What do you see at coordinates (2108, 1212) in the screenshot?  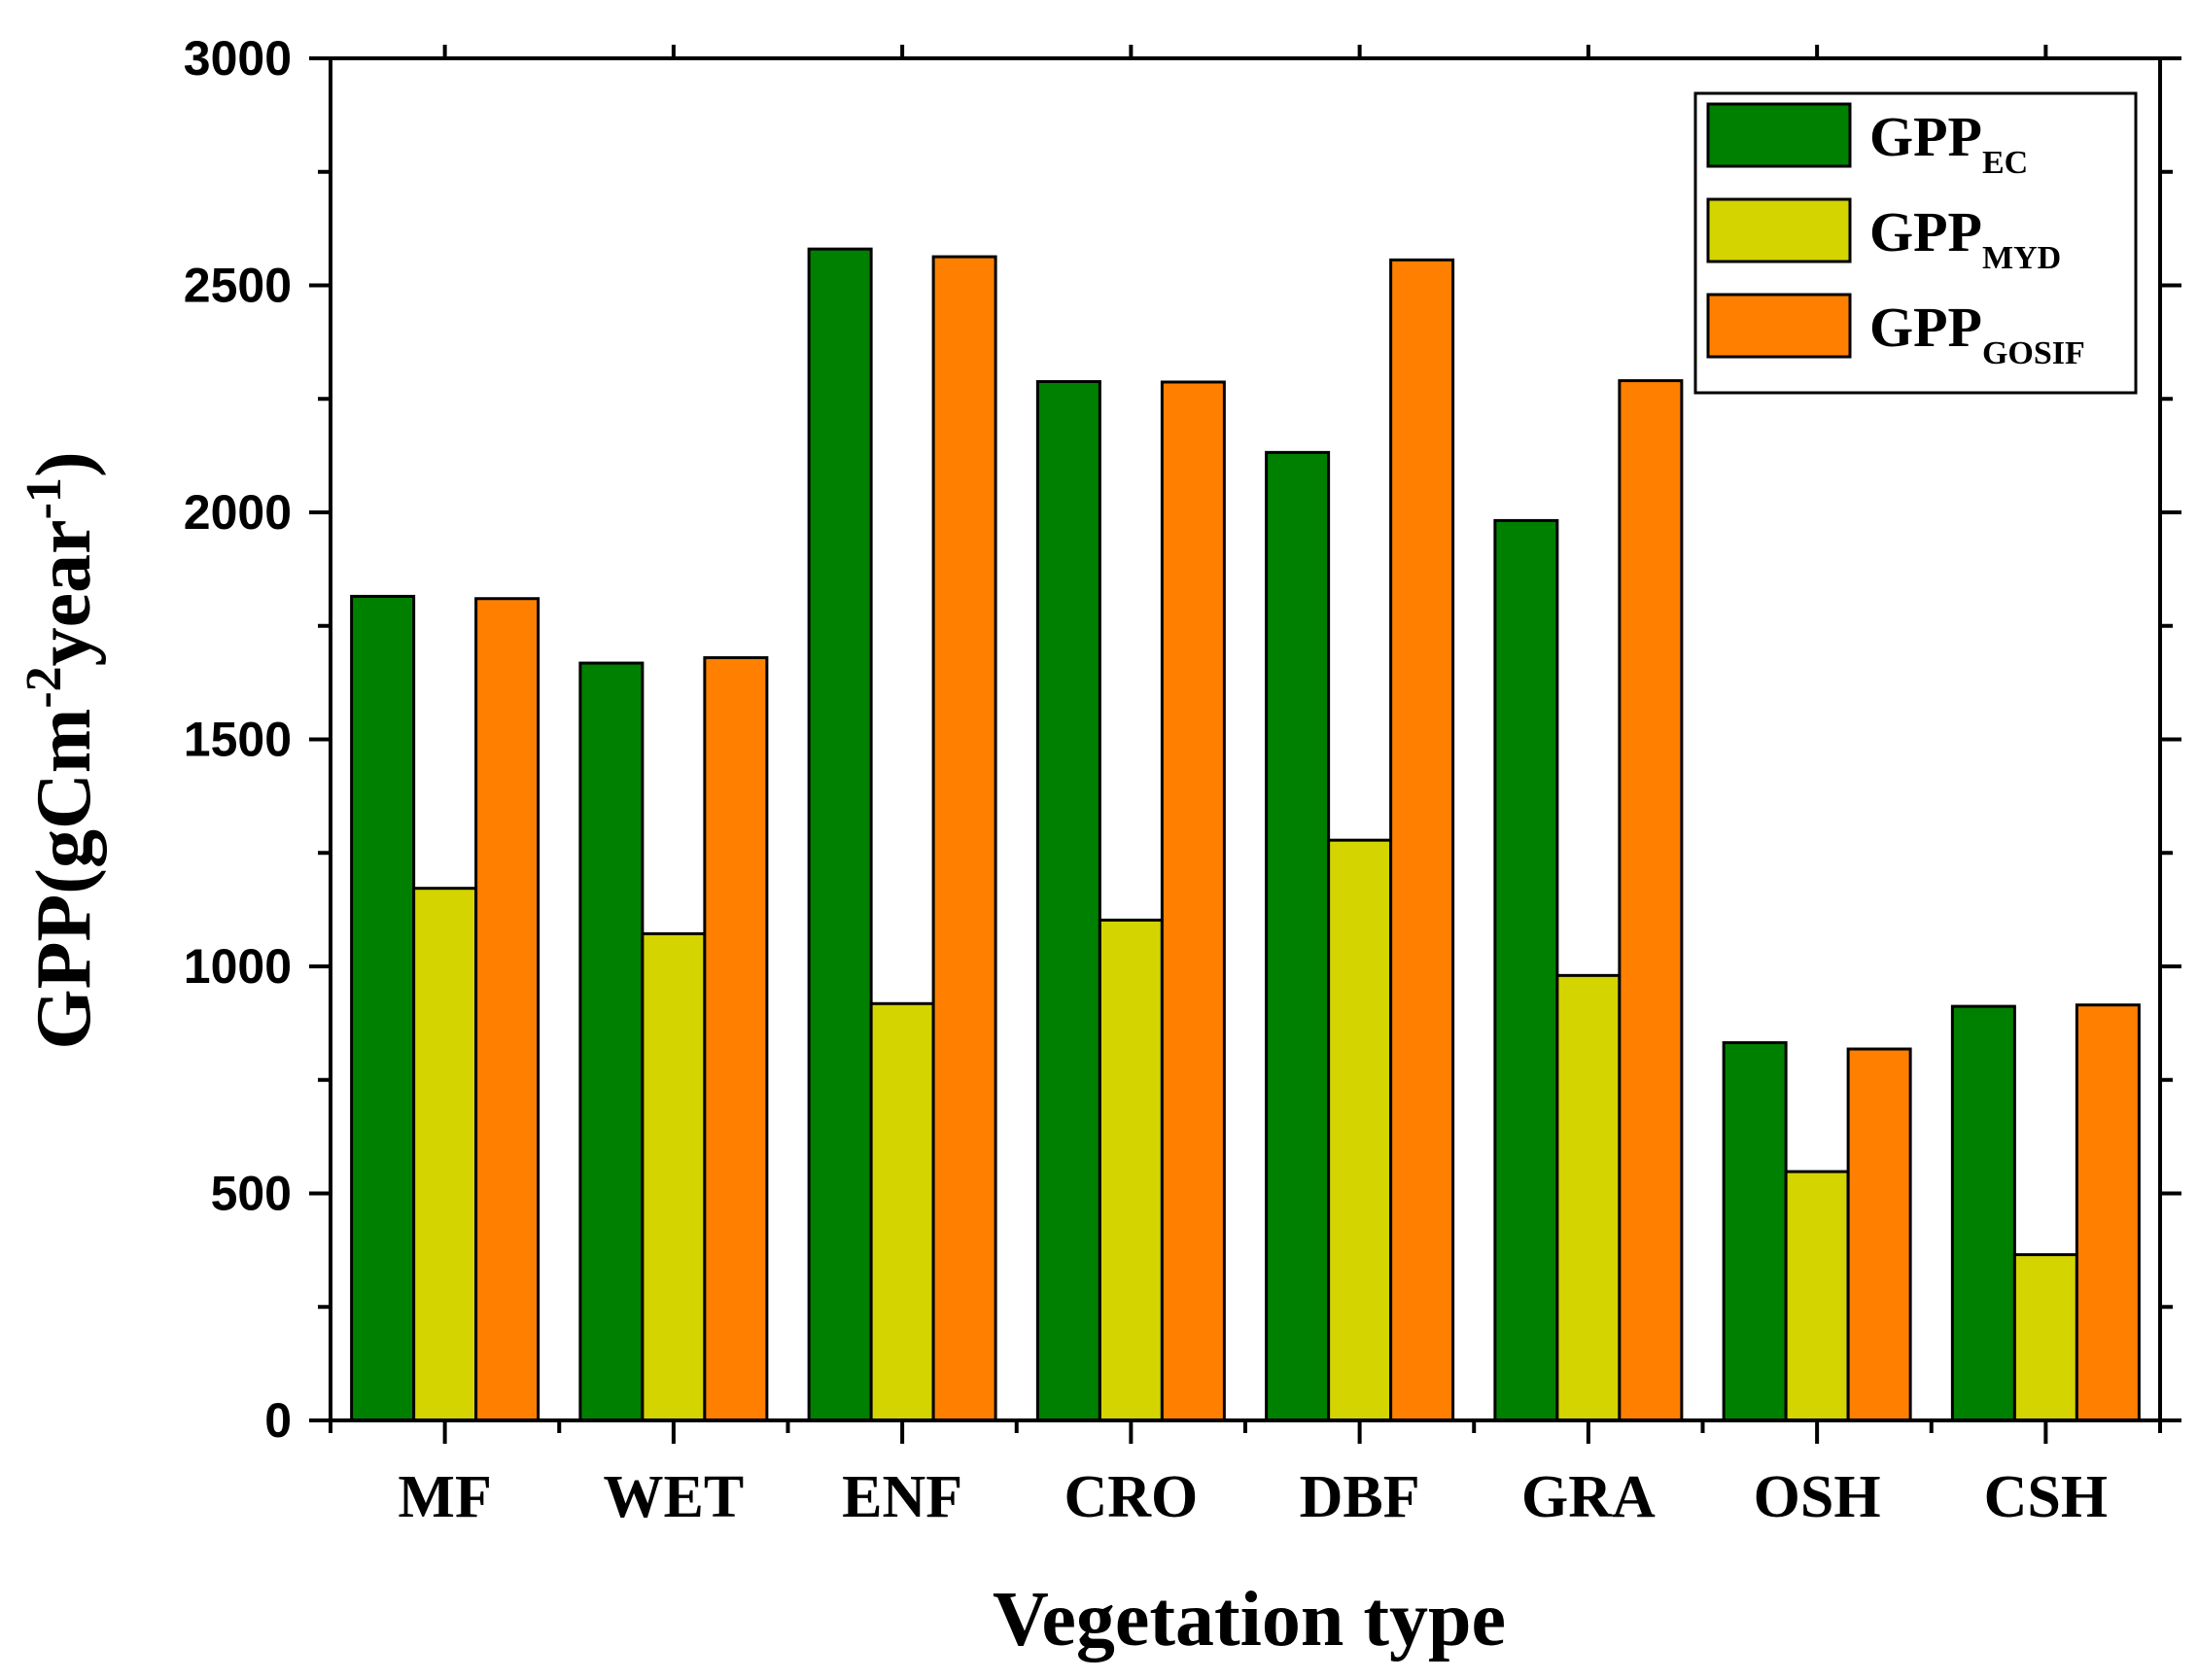 I see `bar-gosif-csh` at bounding box center [2108, 1212].